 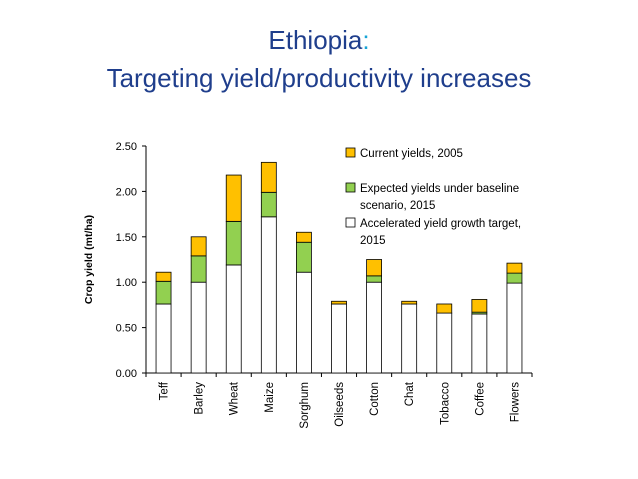 What do you see at coordinates (126, 329) in the screenshot?
I see `y-tick-label: 0.50` at bounding box center [126, 329].